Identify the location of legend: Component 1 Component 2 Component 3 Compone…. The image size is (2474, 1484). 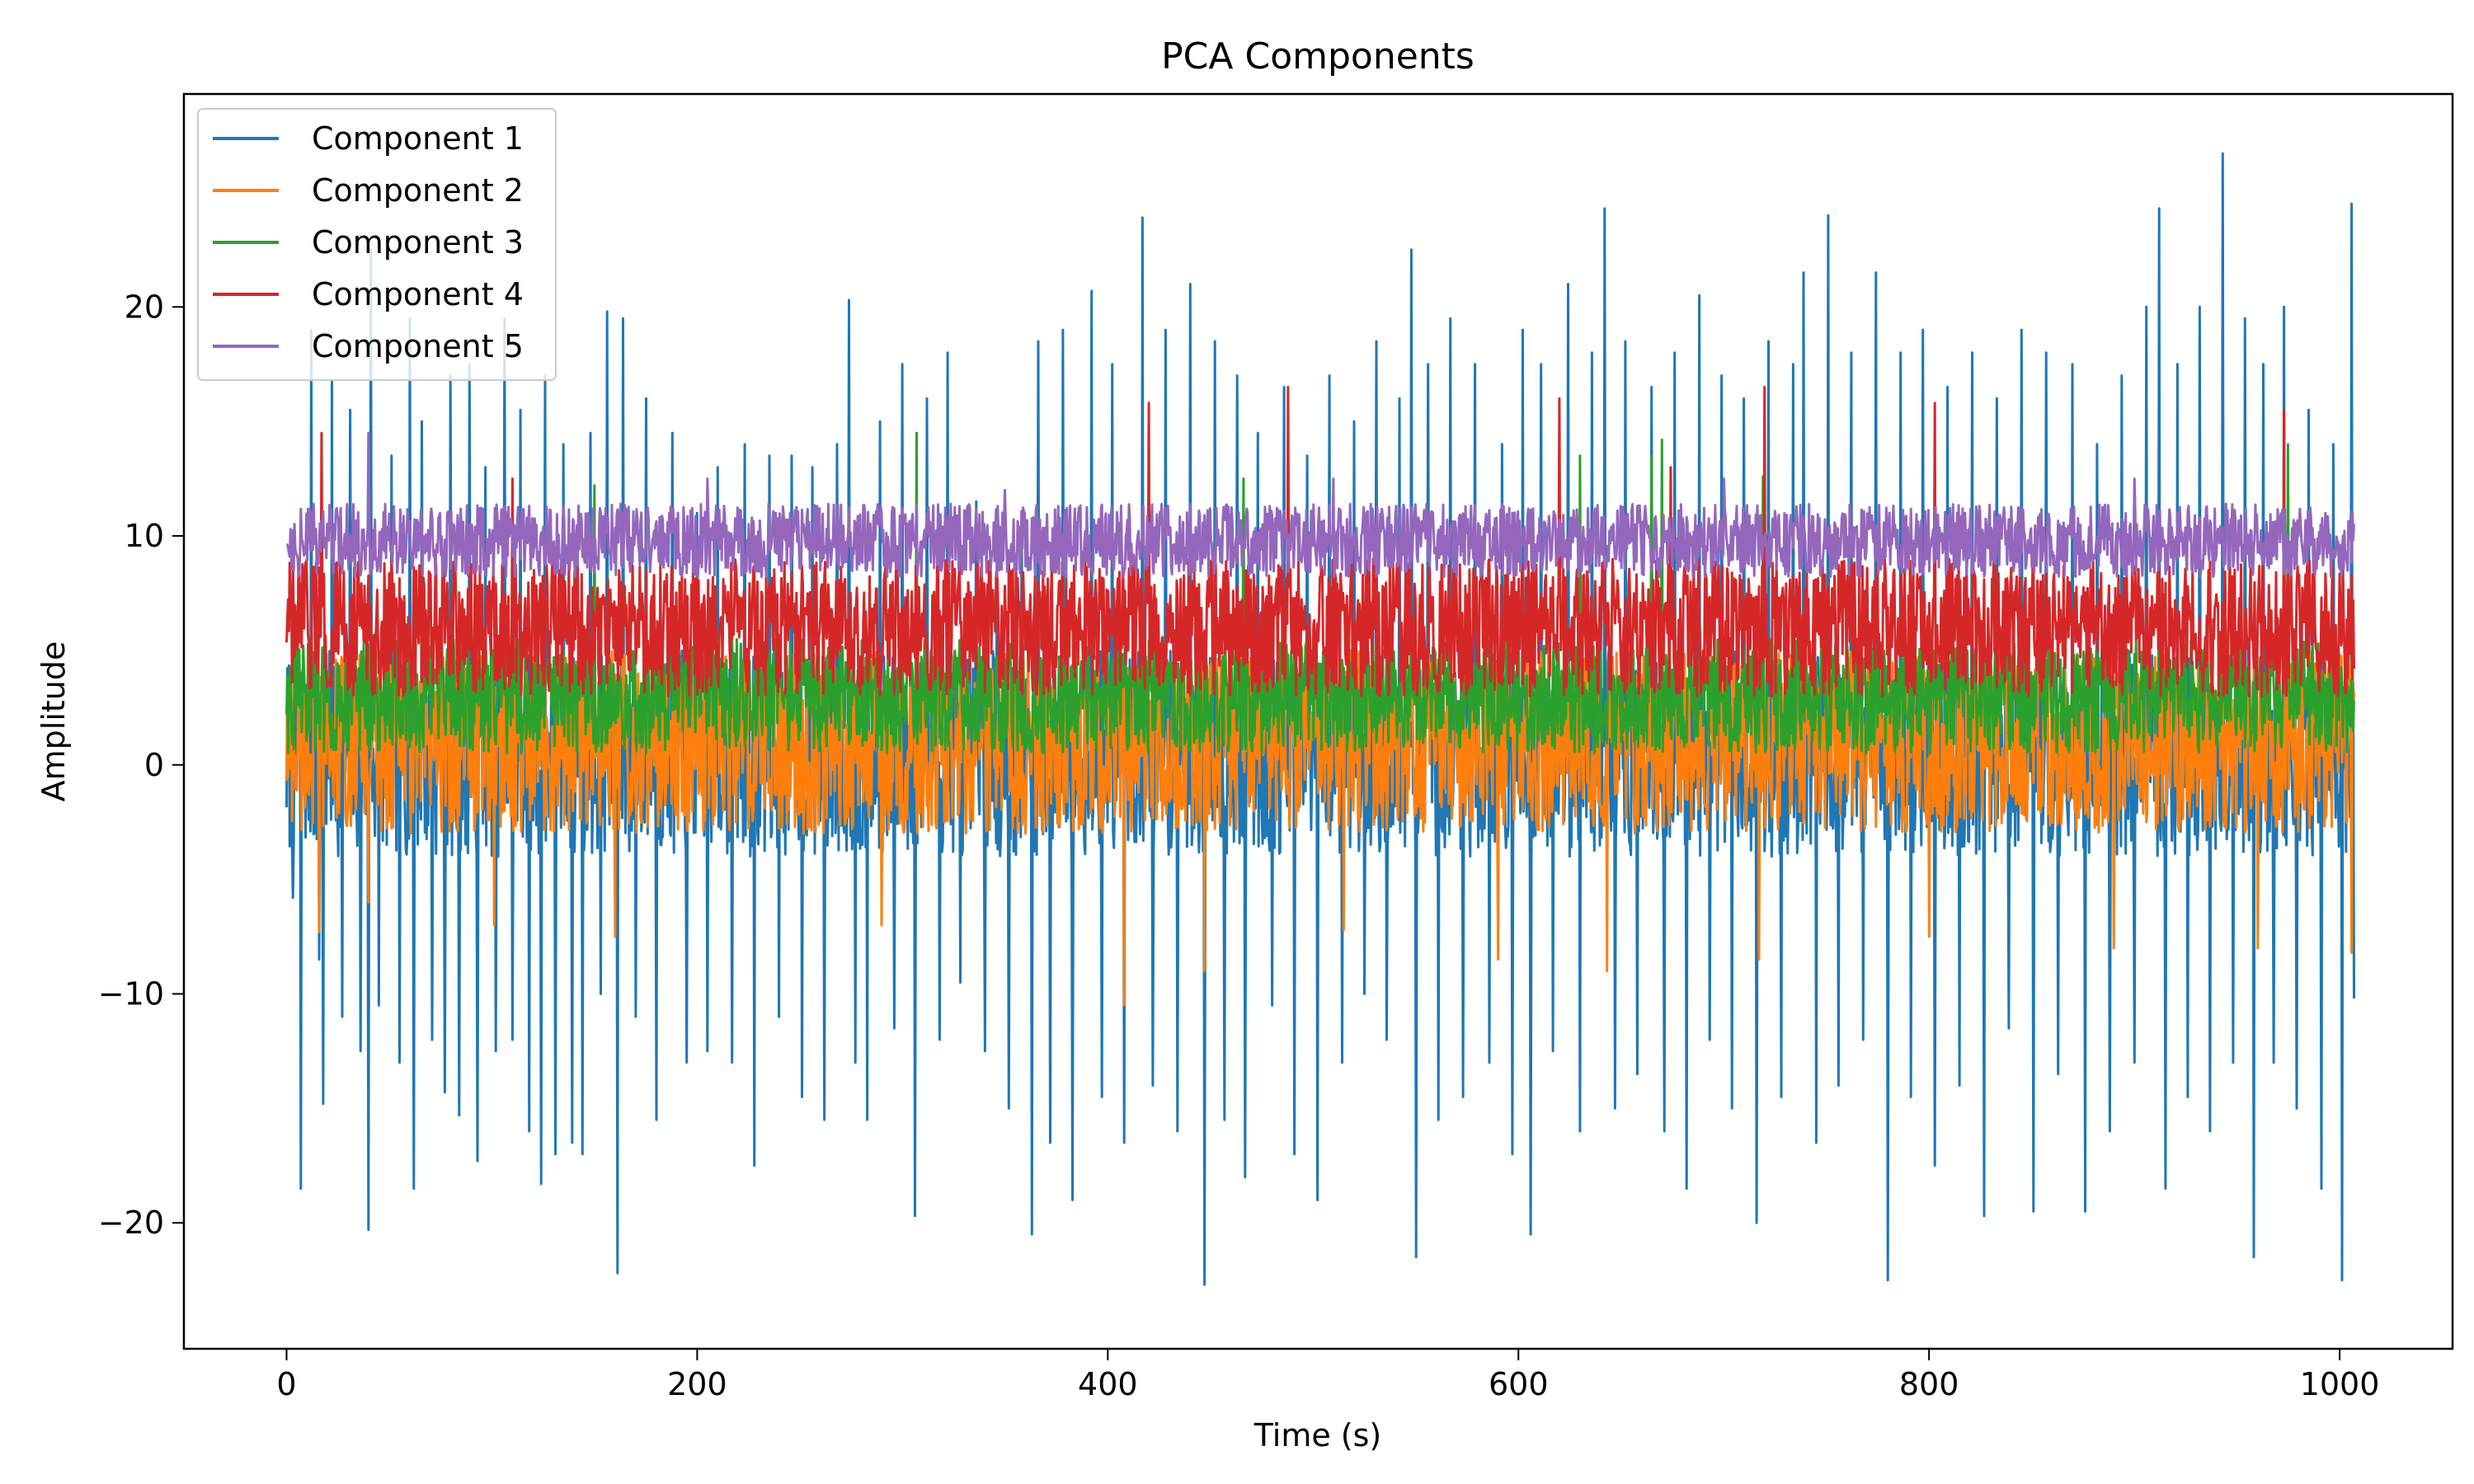
(377, 244).